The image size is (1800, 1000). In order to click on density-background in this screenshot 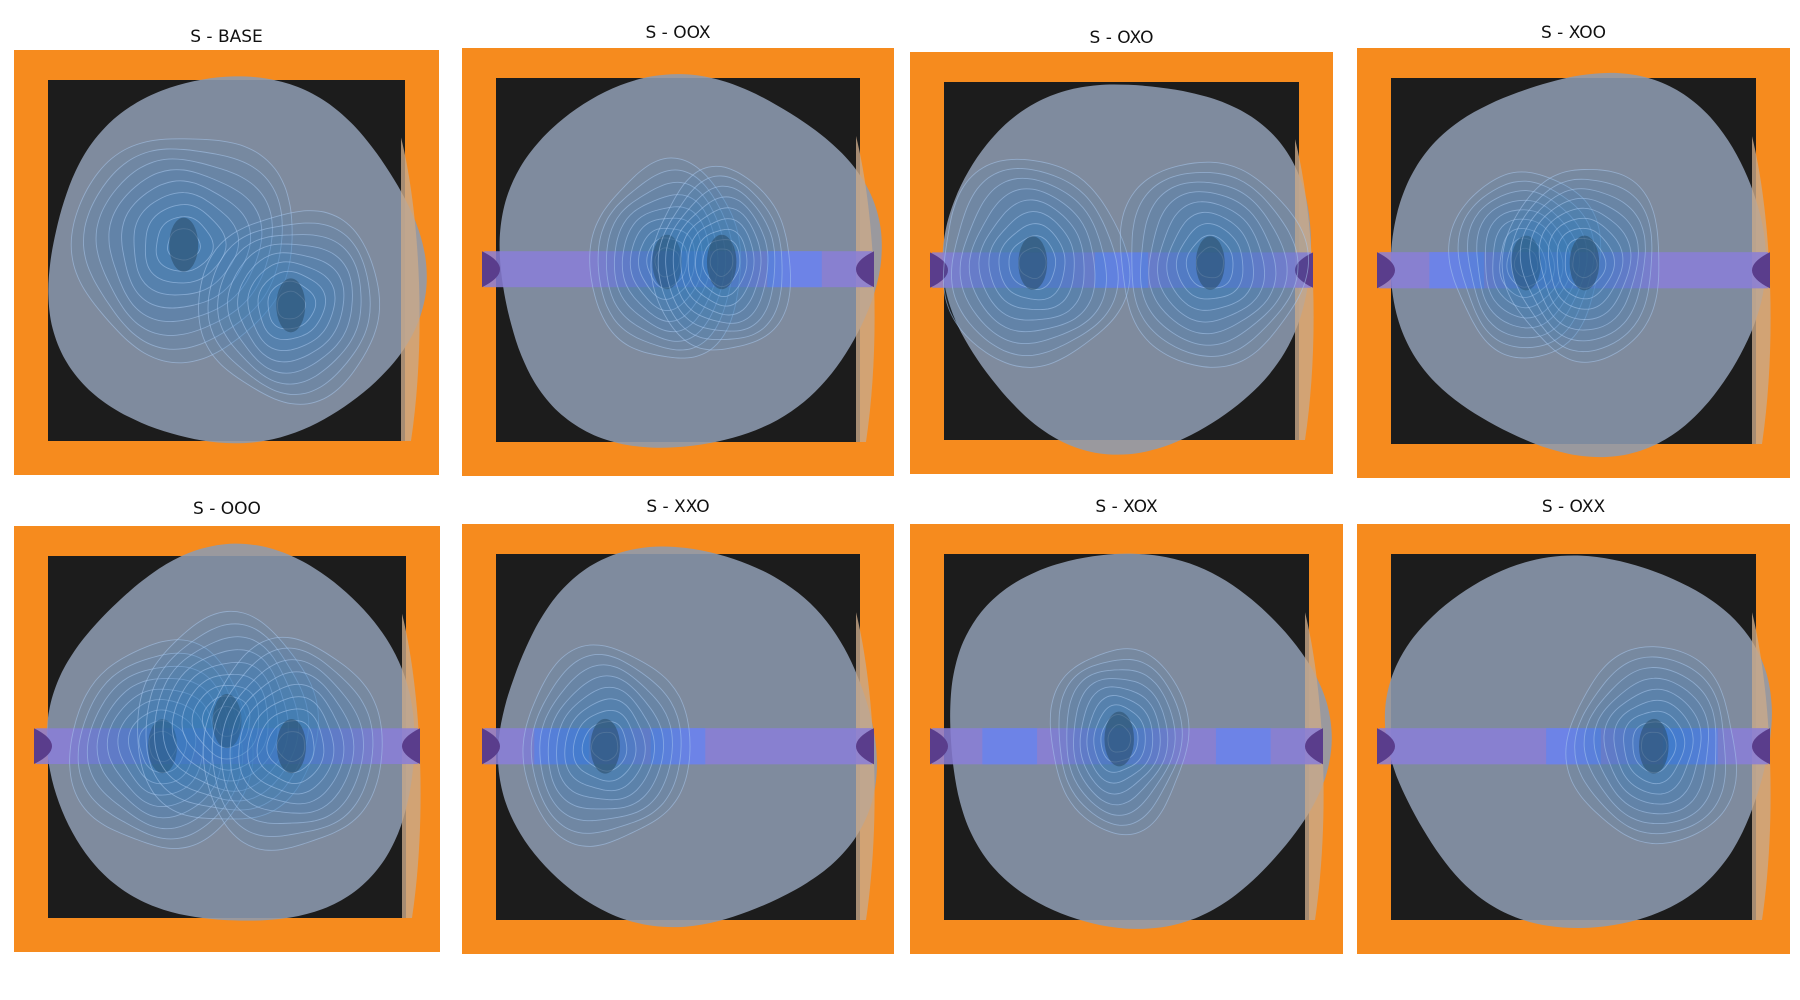, I will do `click(237, 260)`.